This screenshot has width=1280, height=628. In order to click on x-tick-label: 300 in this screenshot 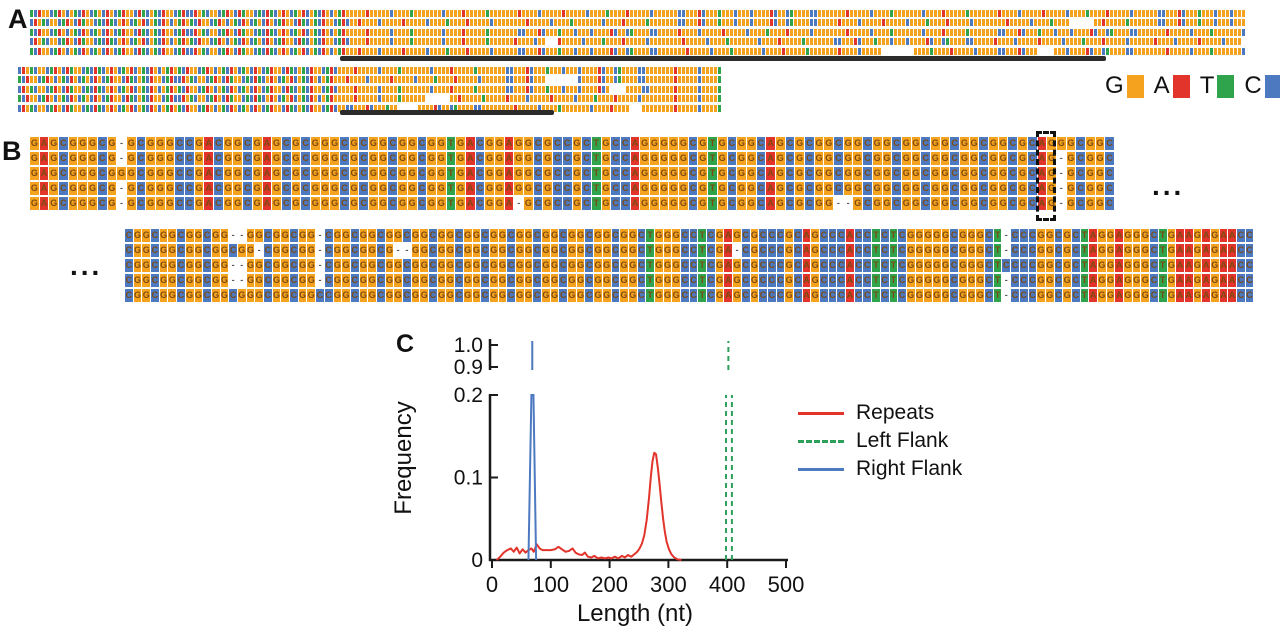, I will do `click(668, 584)`.